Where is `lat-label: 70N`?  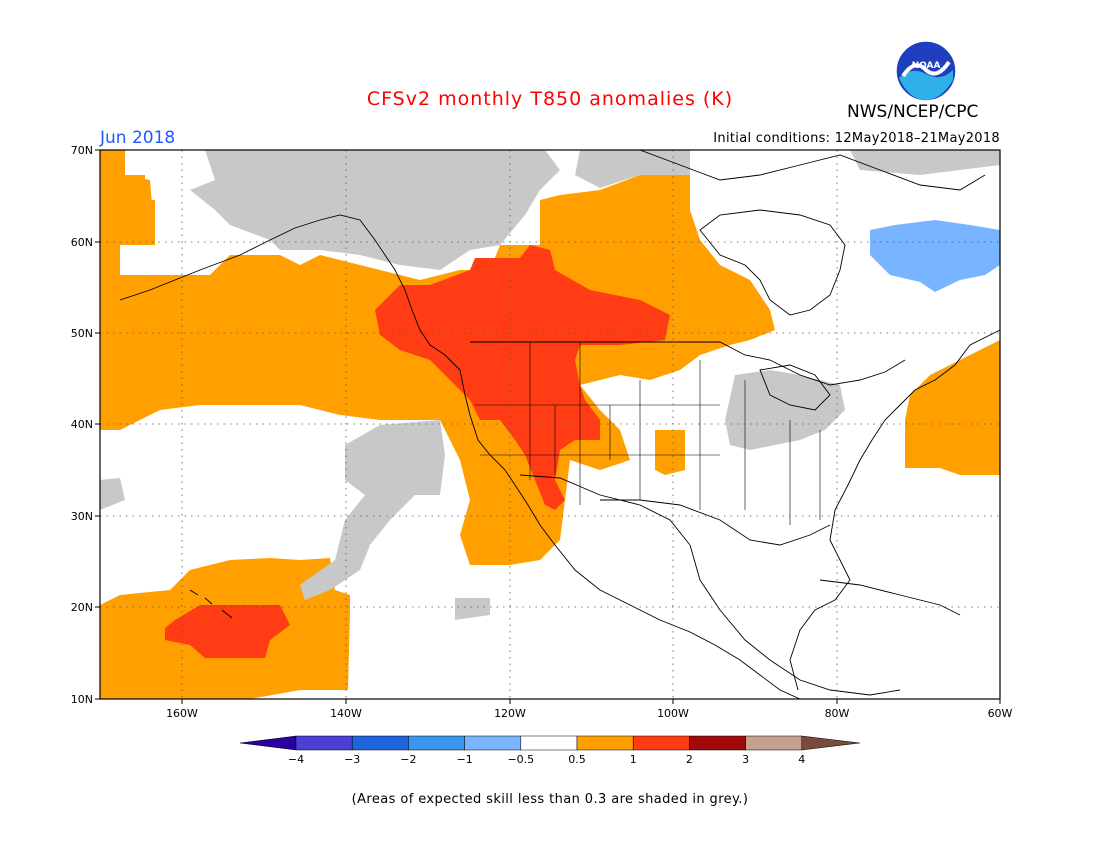
lat-label: 70N is located at coordinates (82, 150).